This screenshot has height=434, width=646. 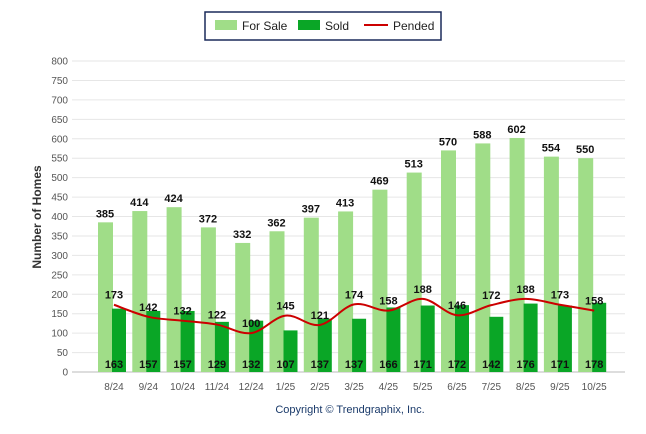 I want to click on x-tick-label: 1/25, so click(x=286, y=387).